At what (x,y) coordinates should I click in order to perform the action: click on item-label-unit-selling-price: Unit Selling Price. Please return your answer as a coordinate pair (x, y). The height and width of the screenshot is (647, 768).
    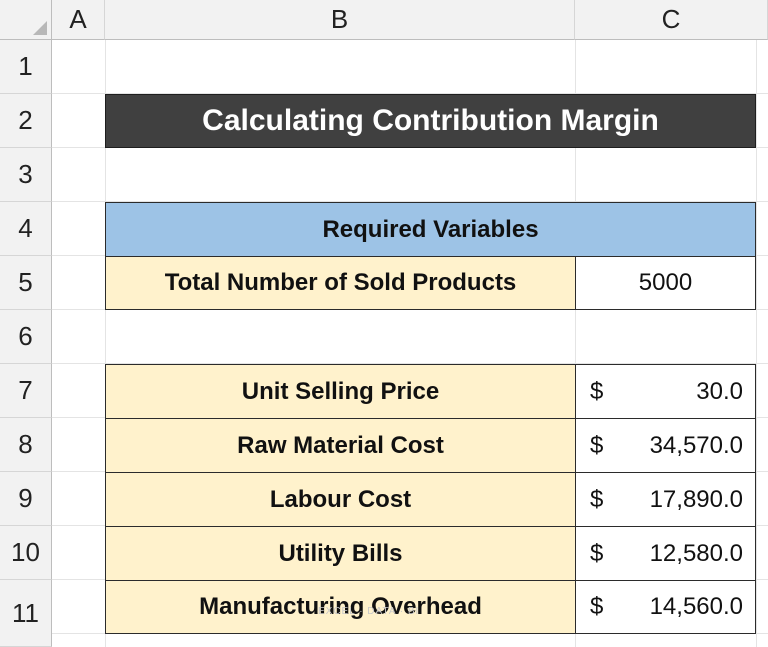
    Looking at the image, I should click on (340, 391).